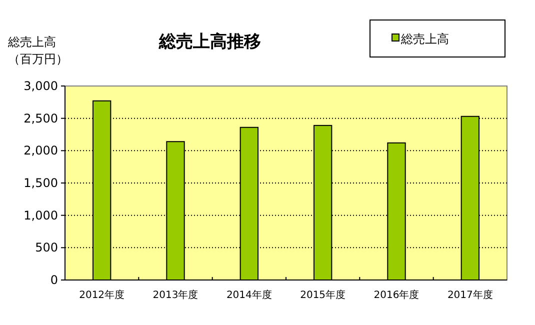 The width and height of the screenshot is (535, 325). I want to click on y-tick-label: 2,000, so click(41, 151).